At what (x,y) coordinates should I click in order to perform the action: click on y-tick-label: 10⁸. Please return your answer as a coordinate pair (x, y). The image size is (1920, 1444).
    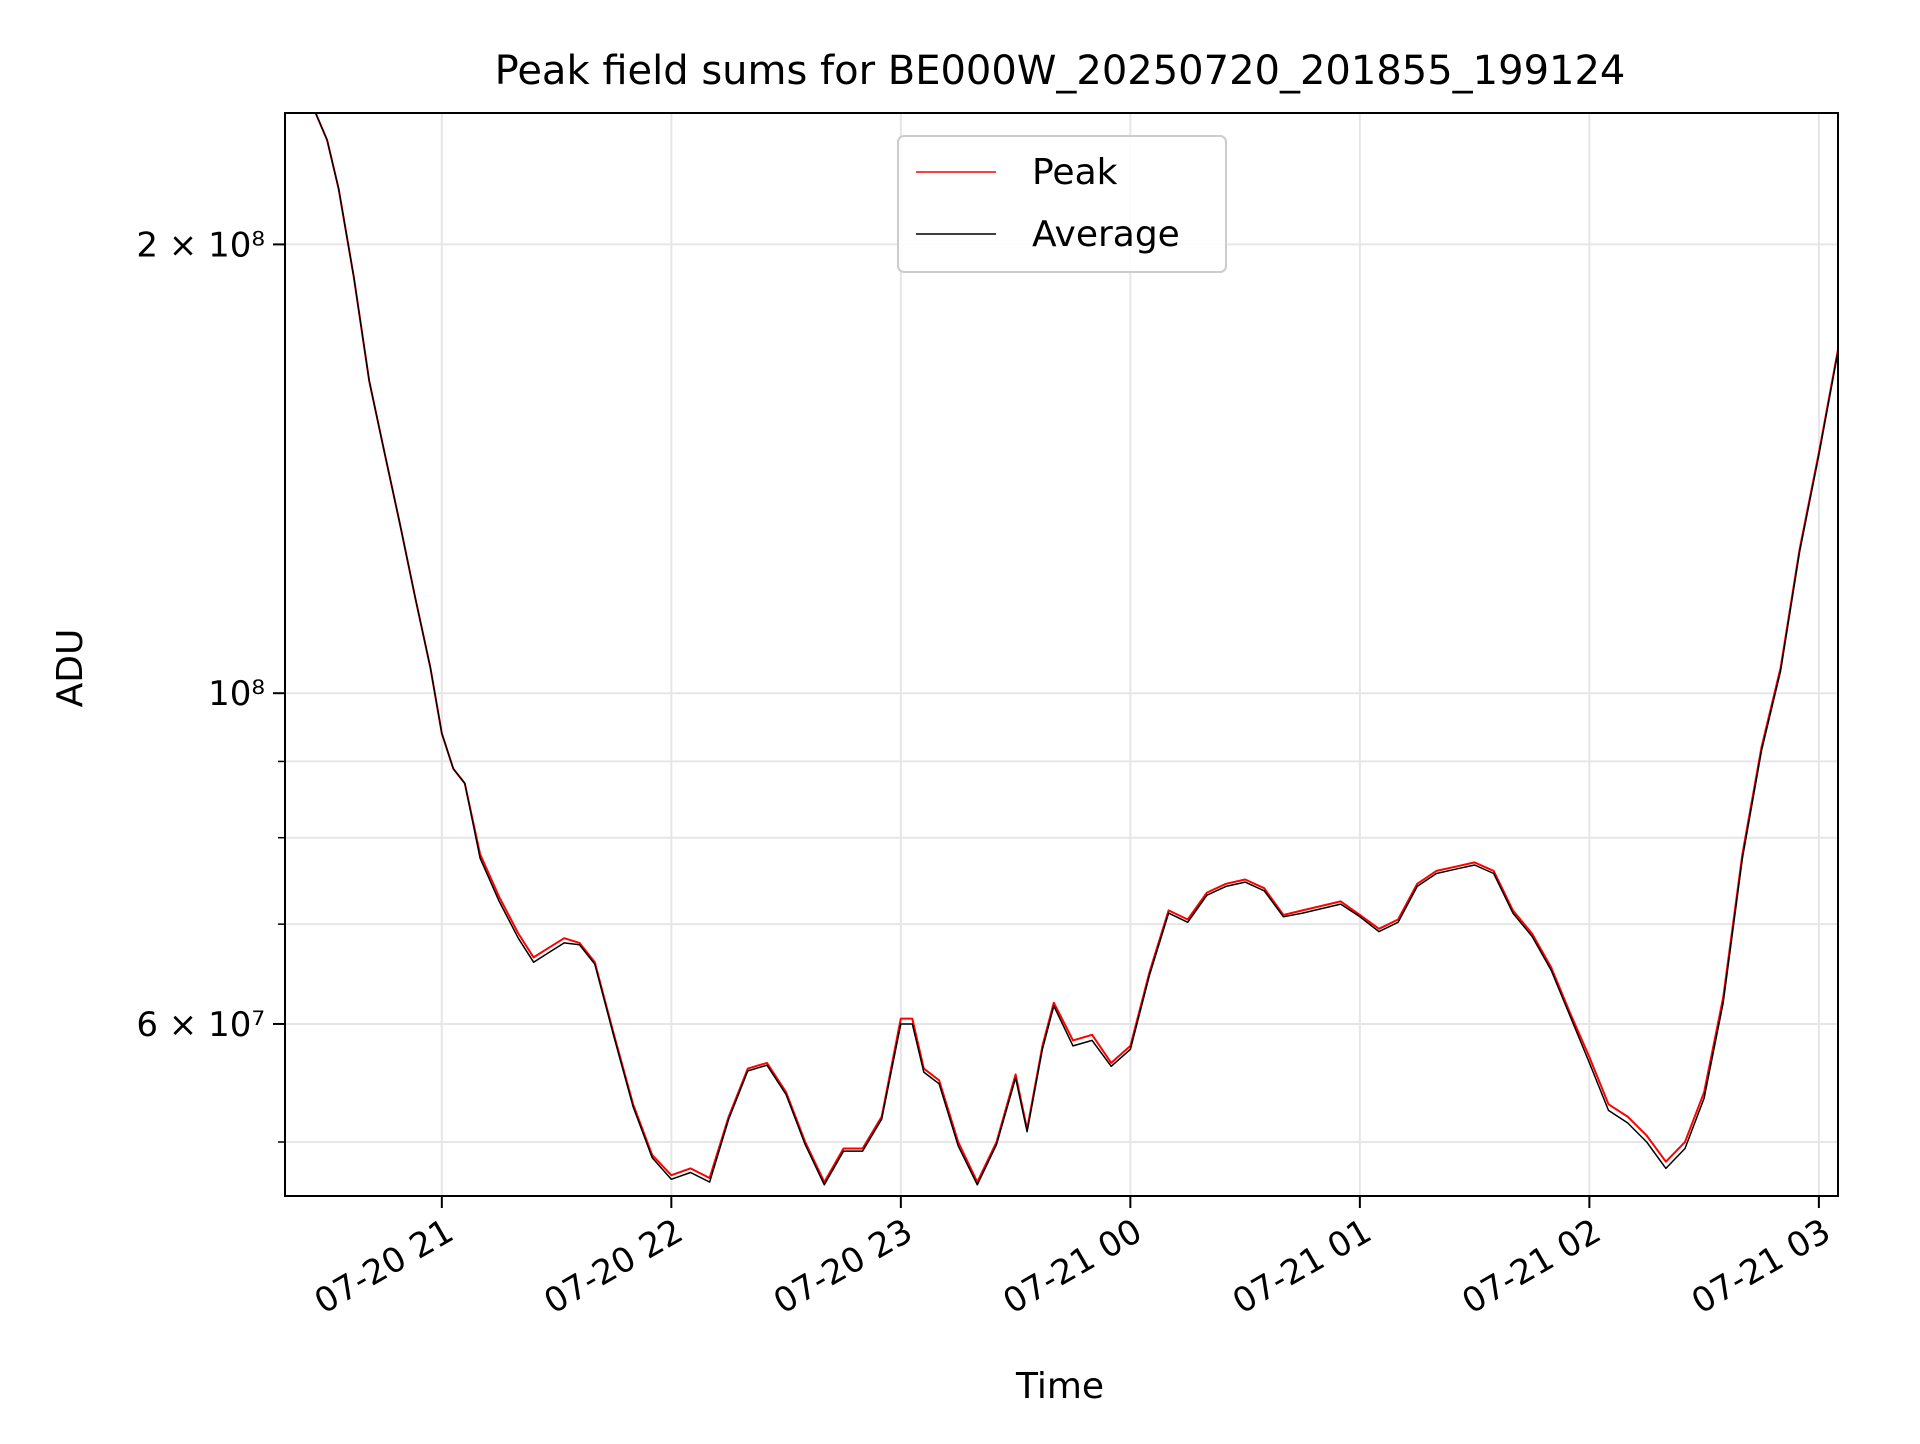
    Looking at the image, I should click on (236, 694).